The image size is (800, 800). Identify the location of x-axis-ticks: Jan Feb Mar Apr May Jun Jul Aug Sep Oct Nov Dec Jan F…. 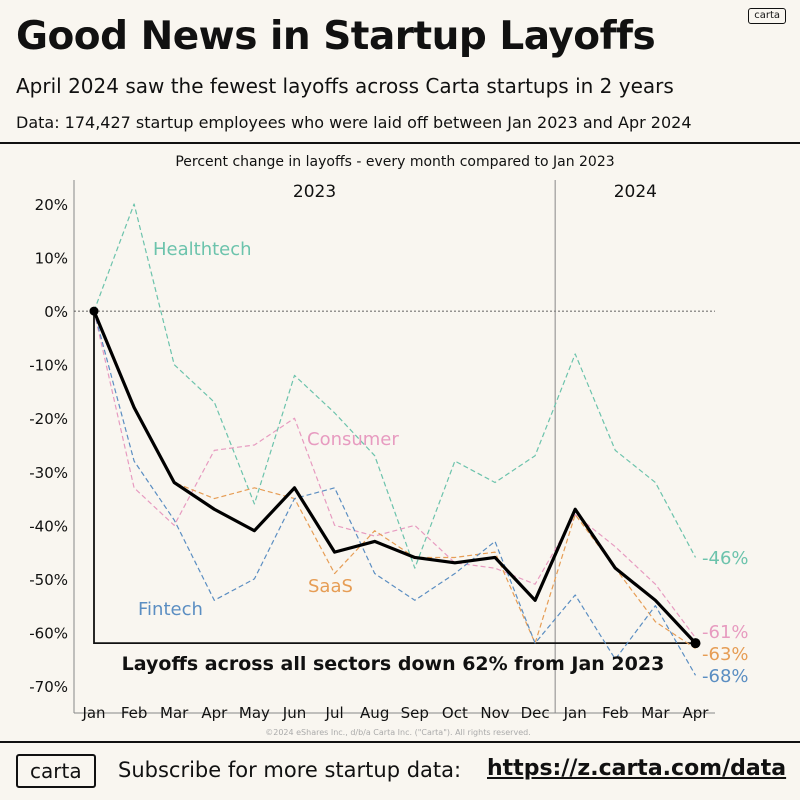
(395, 713).